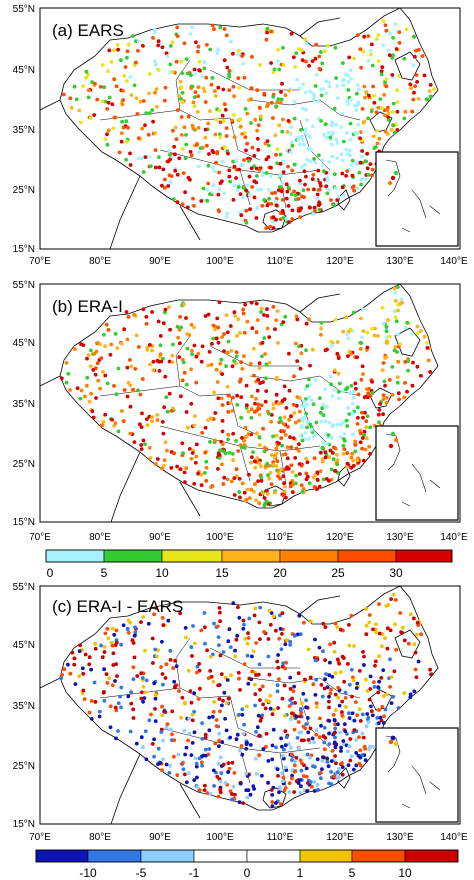 The width and height of the screenshot is (474, 880). What do you see at coordinates (245, 873) in the screenshot?
I see `colorbar-bottom-labels: -10 -5 -1 0 1 5 10` at bounding box center [245, 873].